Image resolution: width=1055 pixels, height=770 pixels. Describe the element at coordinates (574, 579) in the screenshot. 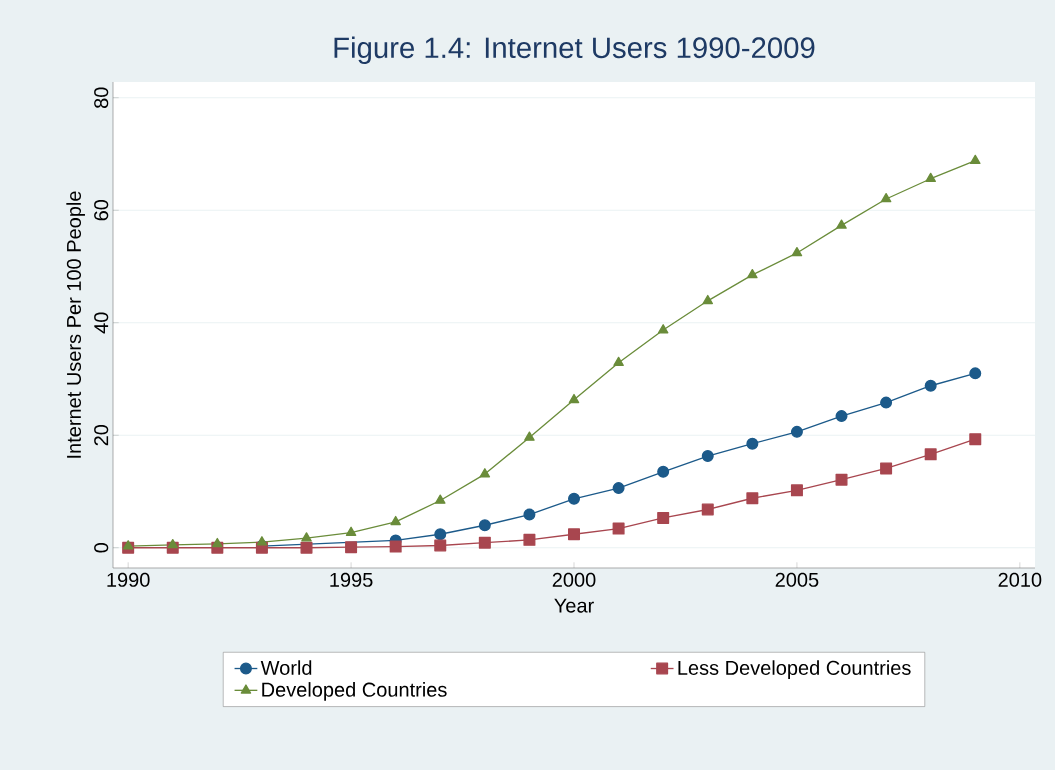

I see `x-tick-label: 2000` at that location.